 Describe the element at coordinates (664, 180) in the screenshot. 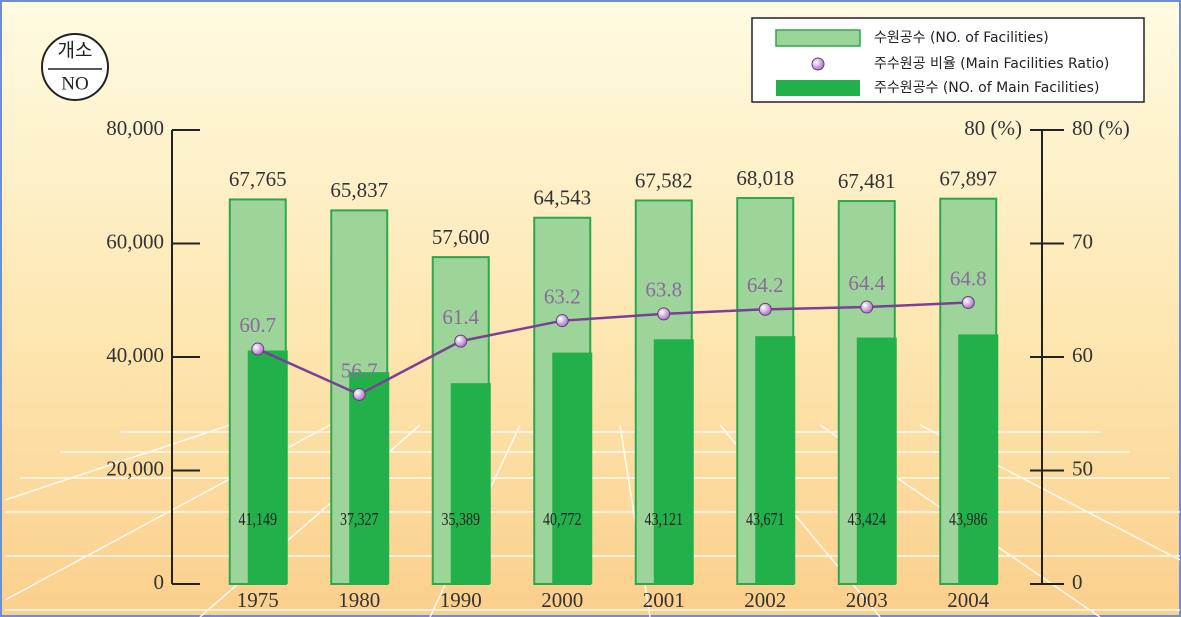

I see `bar-label: 67,582` at that location.